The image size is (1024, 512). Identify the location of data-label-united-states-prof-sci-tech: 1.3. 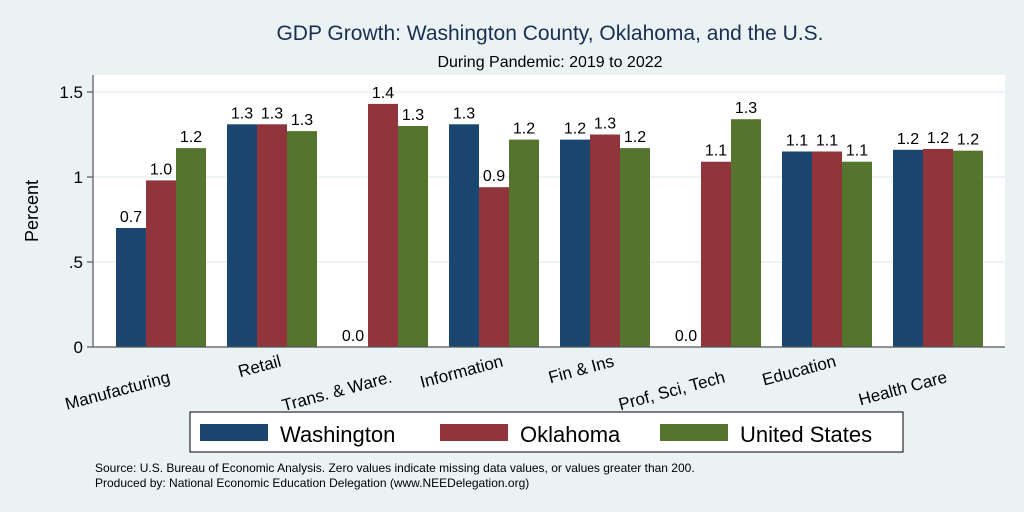
(746, 108).